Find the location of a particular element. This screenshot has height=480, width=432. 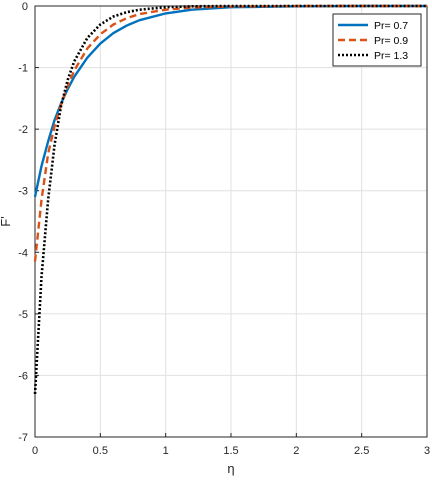

x-tick-label: 2.5 is located at coordinates (361, 451).